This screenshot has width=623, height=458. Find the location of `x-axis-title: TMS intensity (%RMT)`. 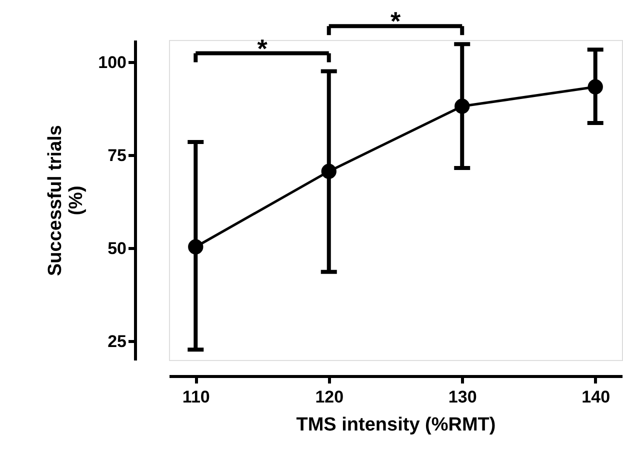

x-axis-title: TMS intensity (%RMT) is located at coordinates (396, 425).